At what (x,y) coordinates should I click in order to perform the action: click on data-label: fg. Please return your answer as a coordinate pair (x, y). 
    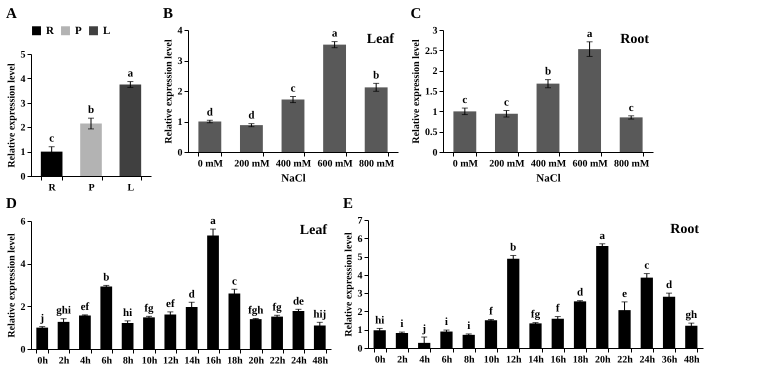
    Looking at the image, I should click on (277, 307).